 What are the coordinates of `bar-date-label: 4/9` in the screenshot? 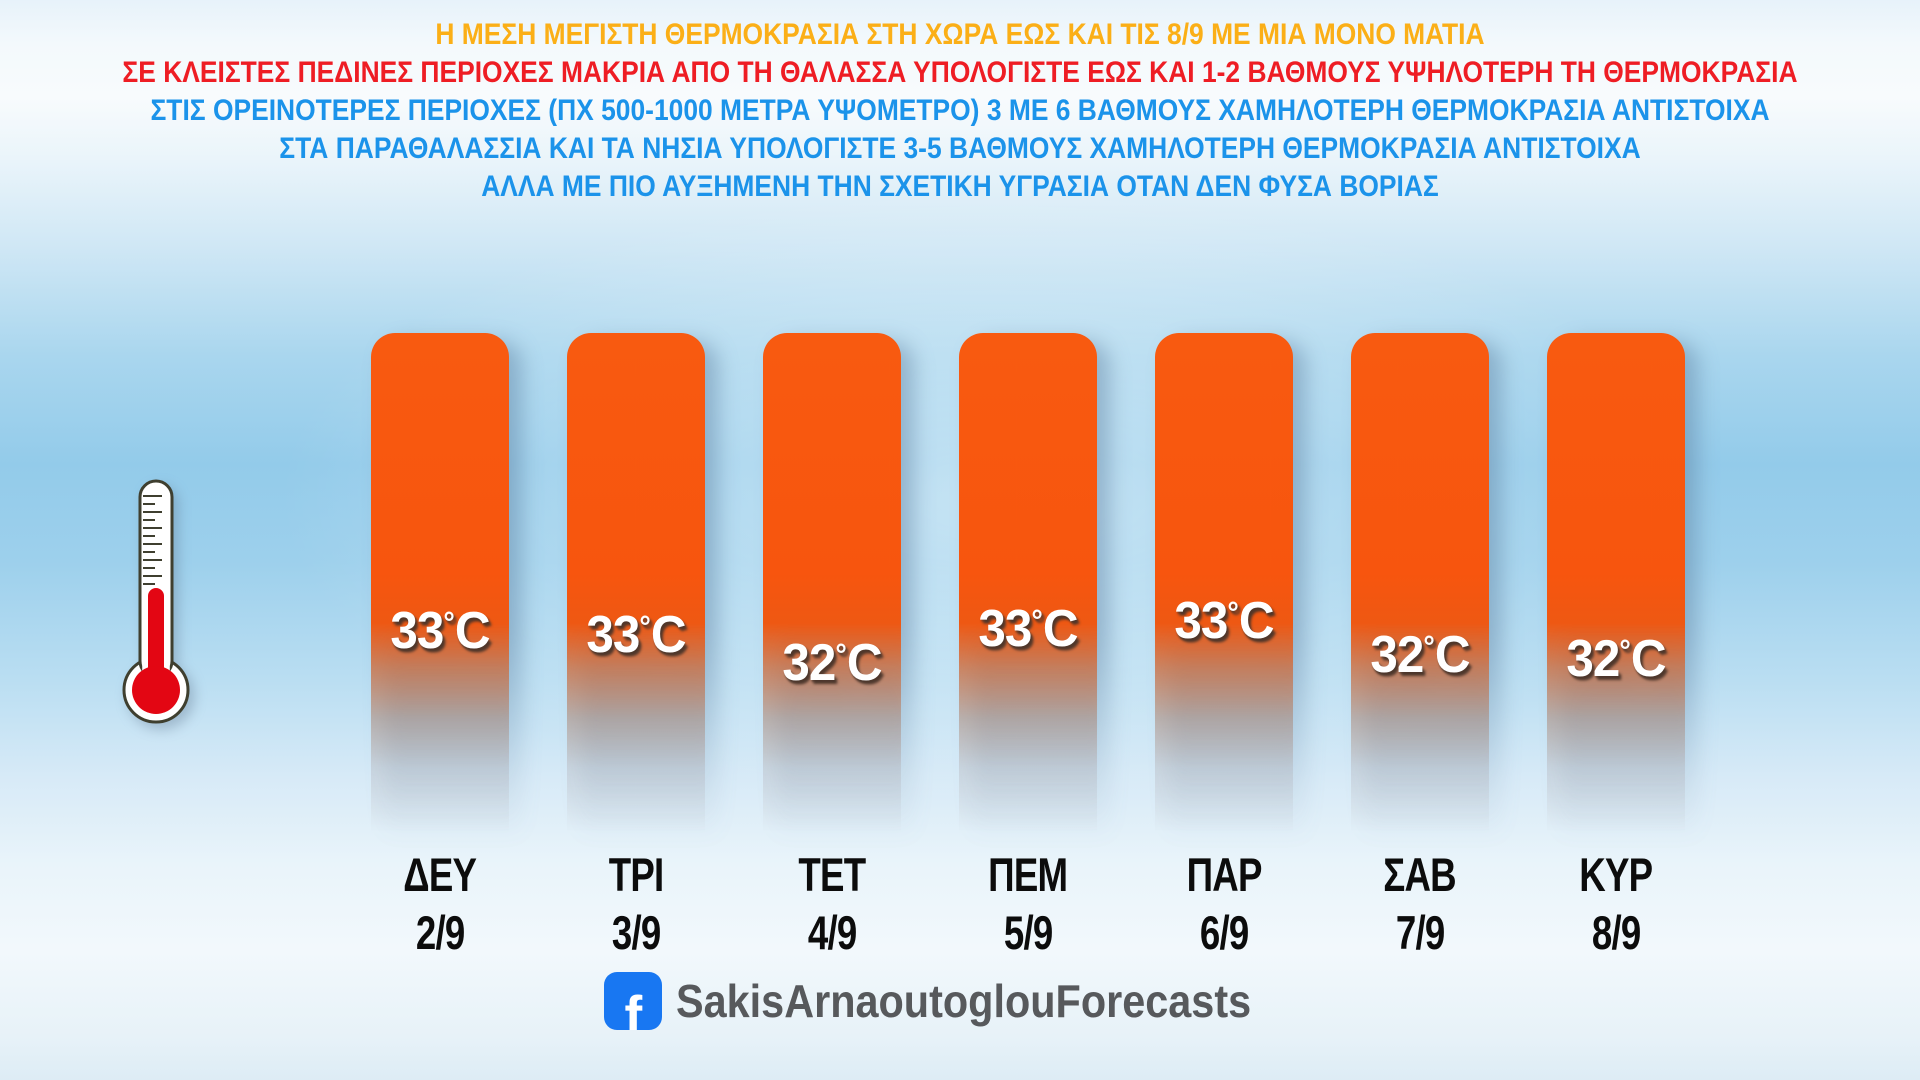 It's located at (832, 932).